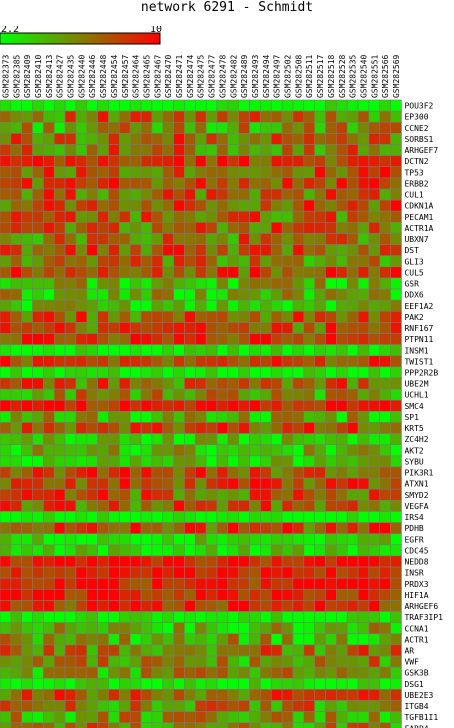  I want to click on row-label: PECAM1, so click(418, 217).